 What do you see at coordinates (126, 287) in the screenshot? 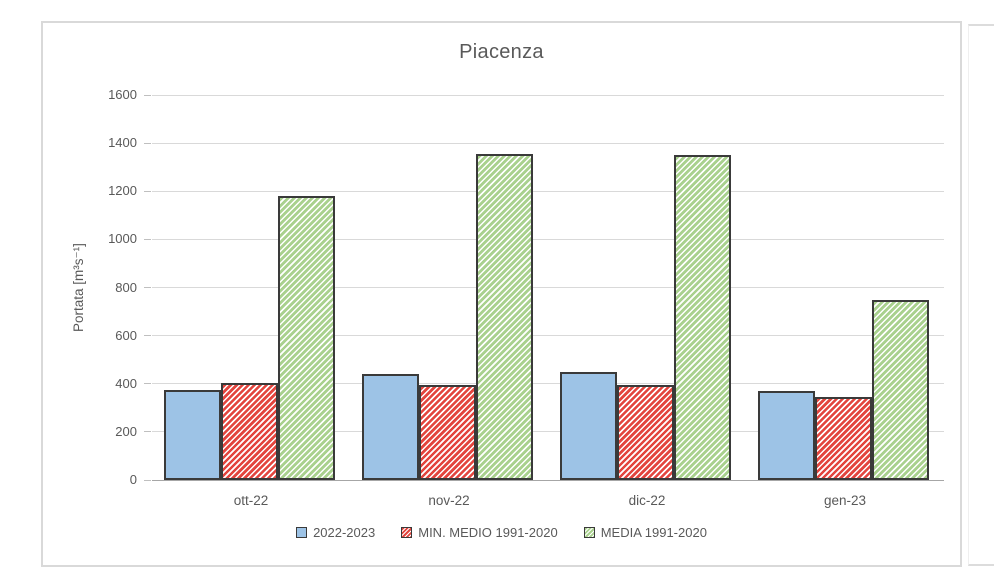
I see `y-tick-label: 800` at bounding box center [126, 287].